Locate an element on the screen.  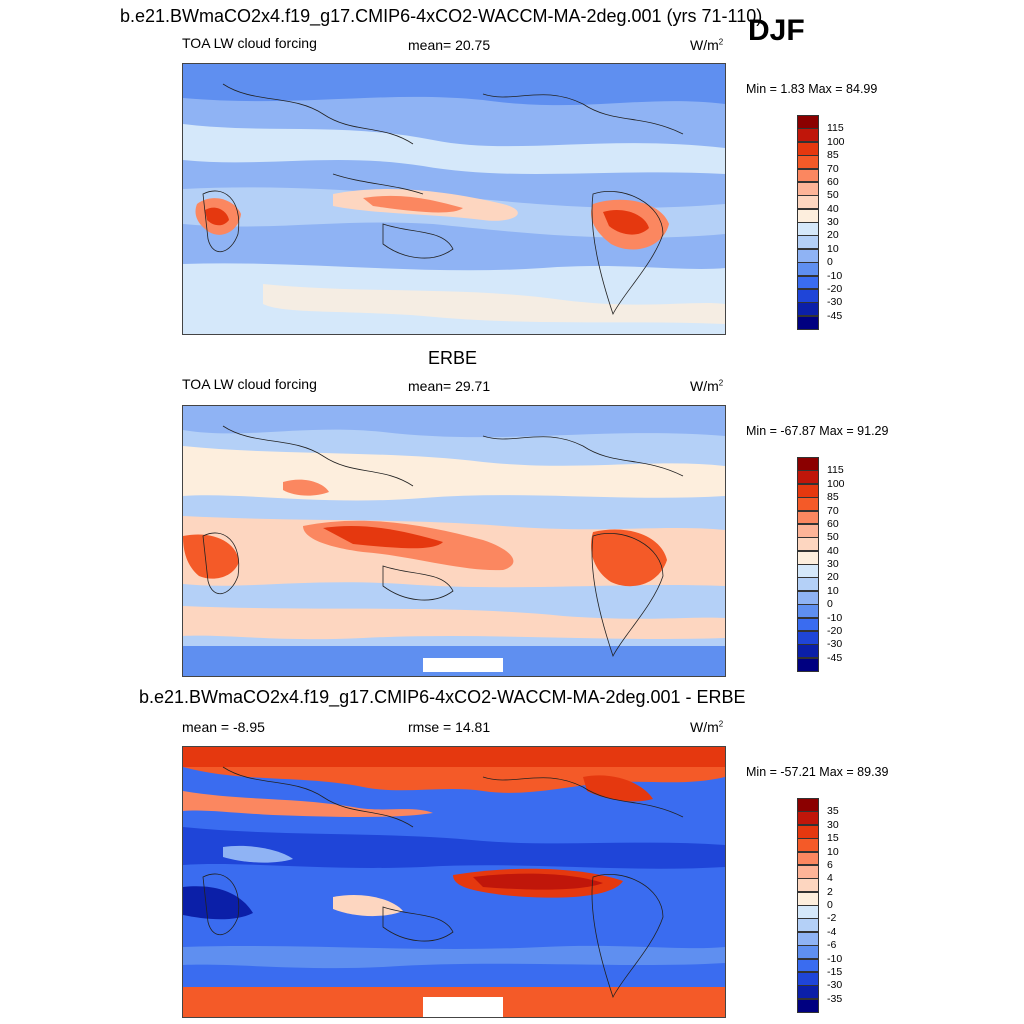
panel2-map is located at coordinates (454, 541).